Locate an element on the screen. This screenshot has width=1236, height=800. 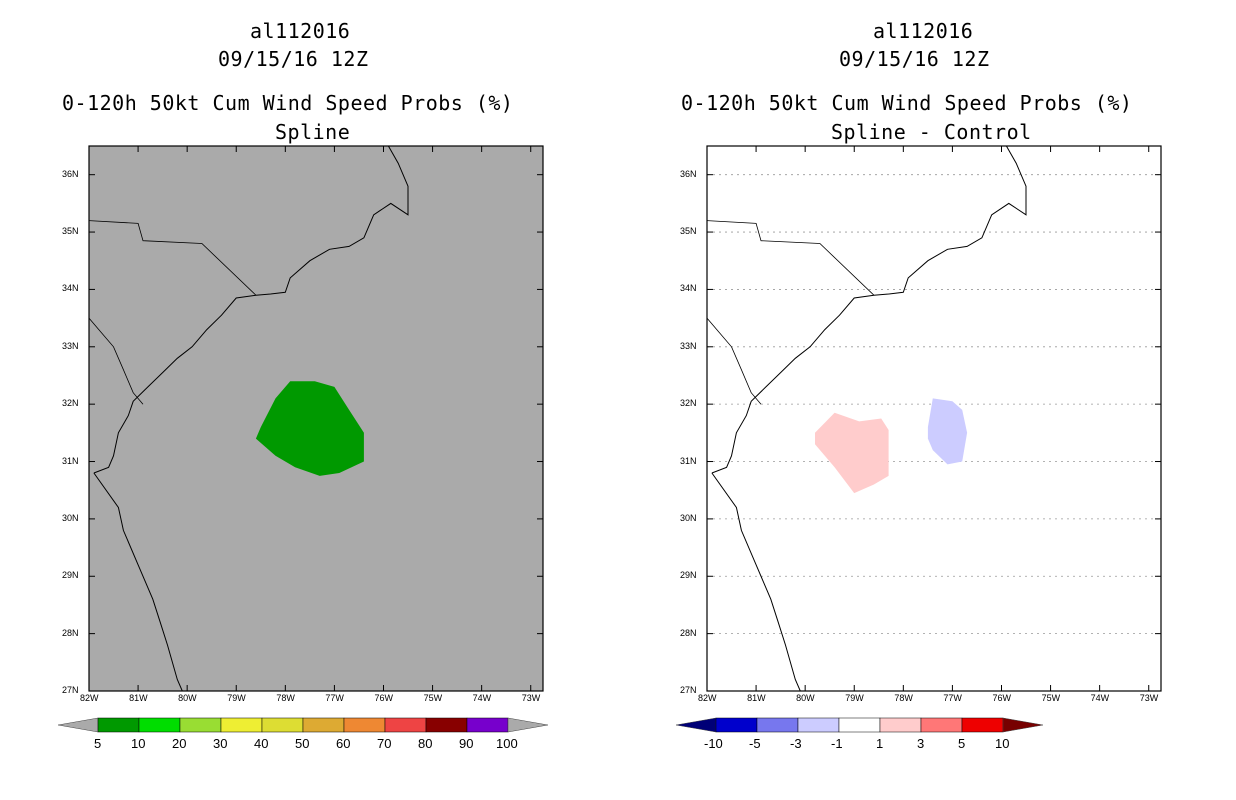
colorbar-label: 3 is located at coordinates (921, 743).